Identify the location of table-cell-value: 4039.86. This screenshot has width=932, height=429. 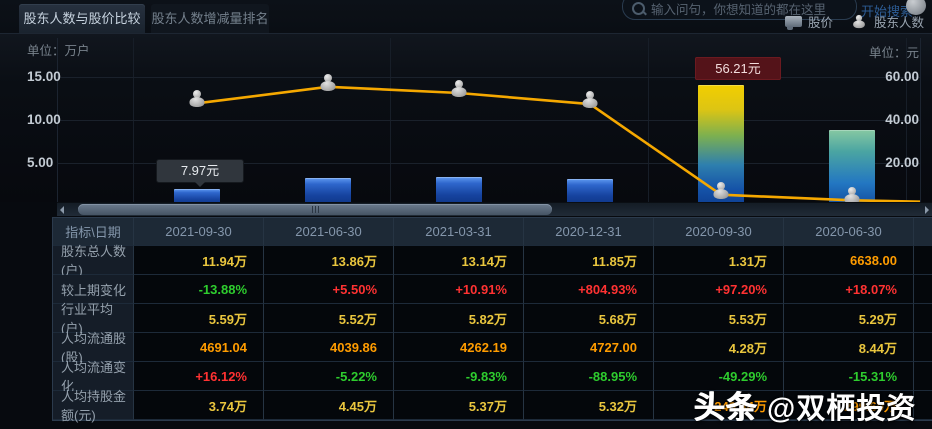
(329, 347).